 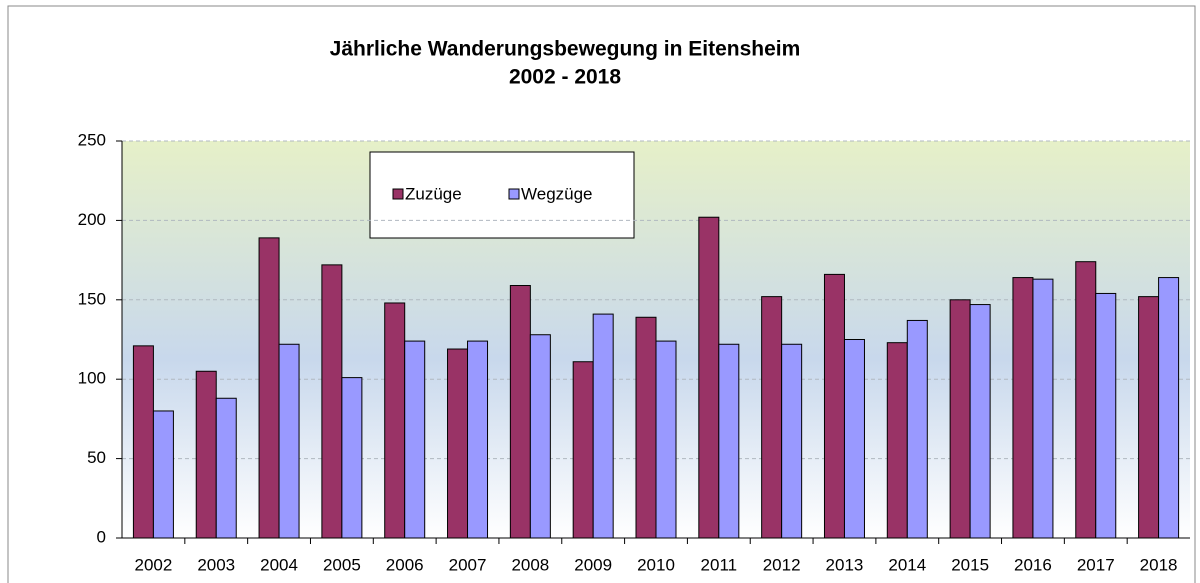 I want to click on y-tick-label: 150, so click(x=92, y=298).